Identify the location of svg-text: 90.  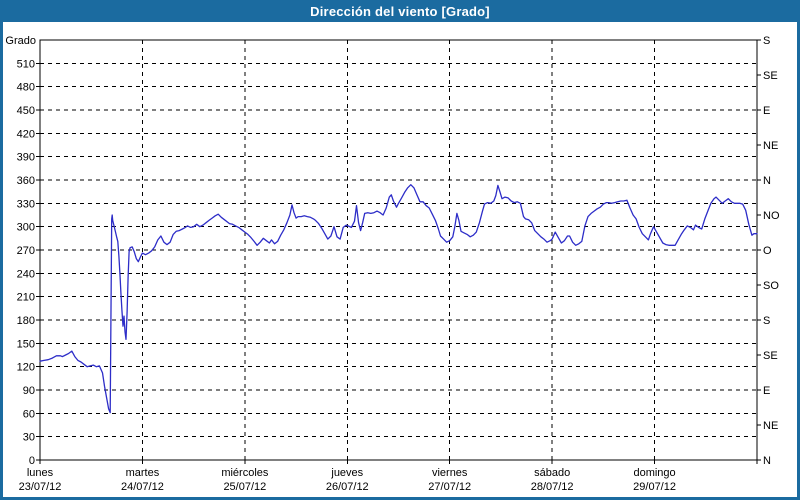
(29, 391).